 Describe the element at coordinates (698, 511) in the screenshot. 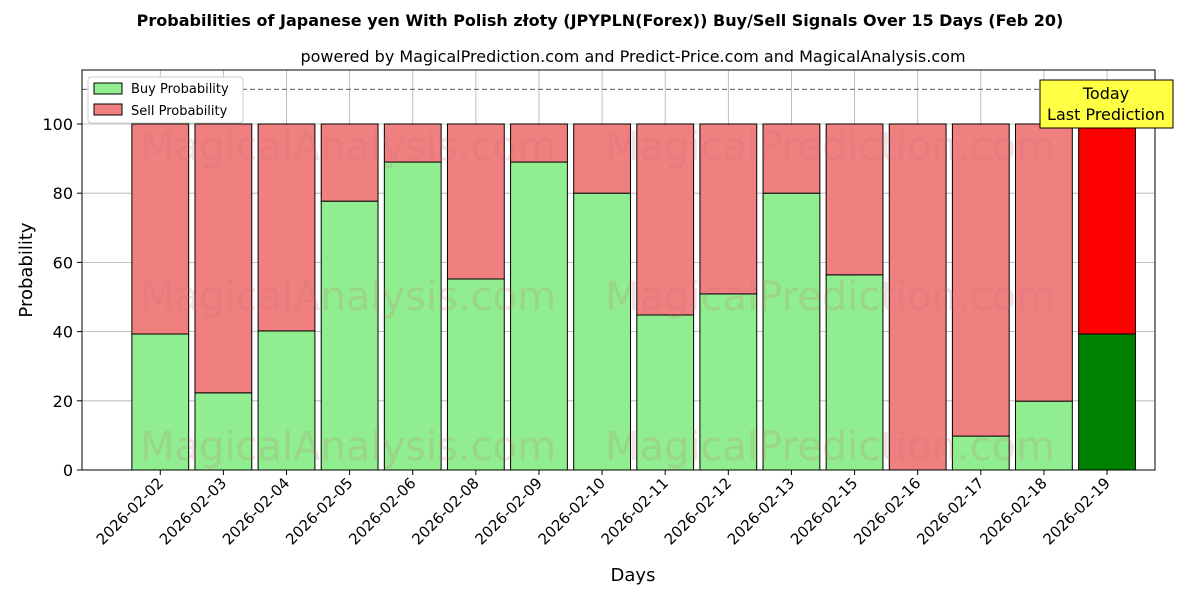

I see `x-tick-label: 2026-02-12` at that location.